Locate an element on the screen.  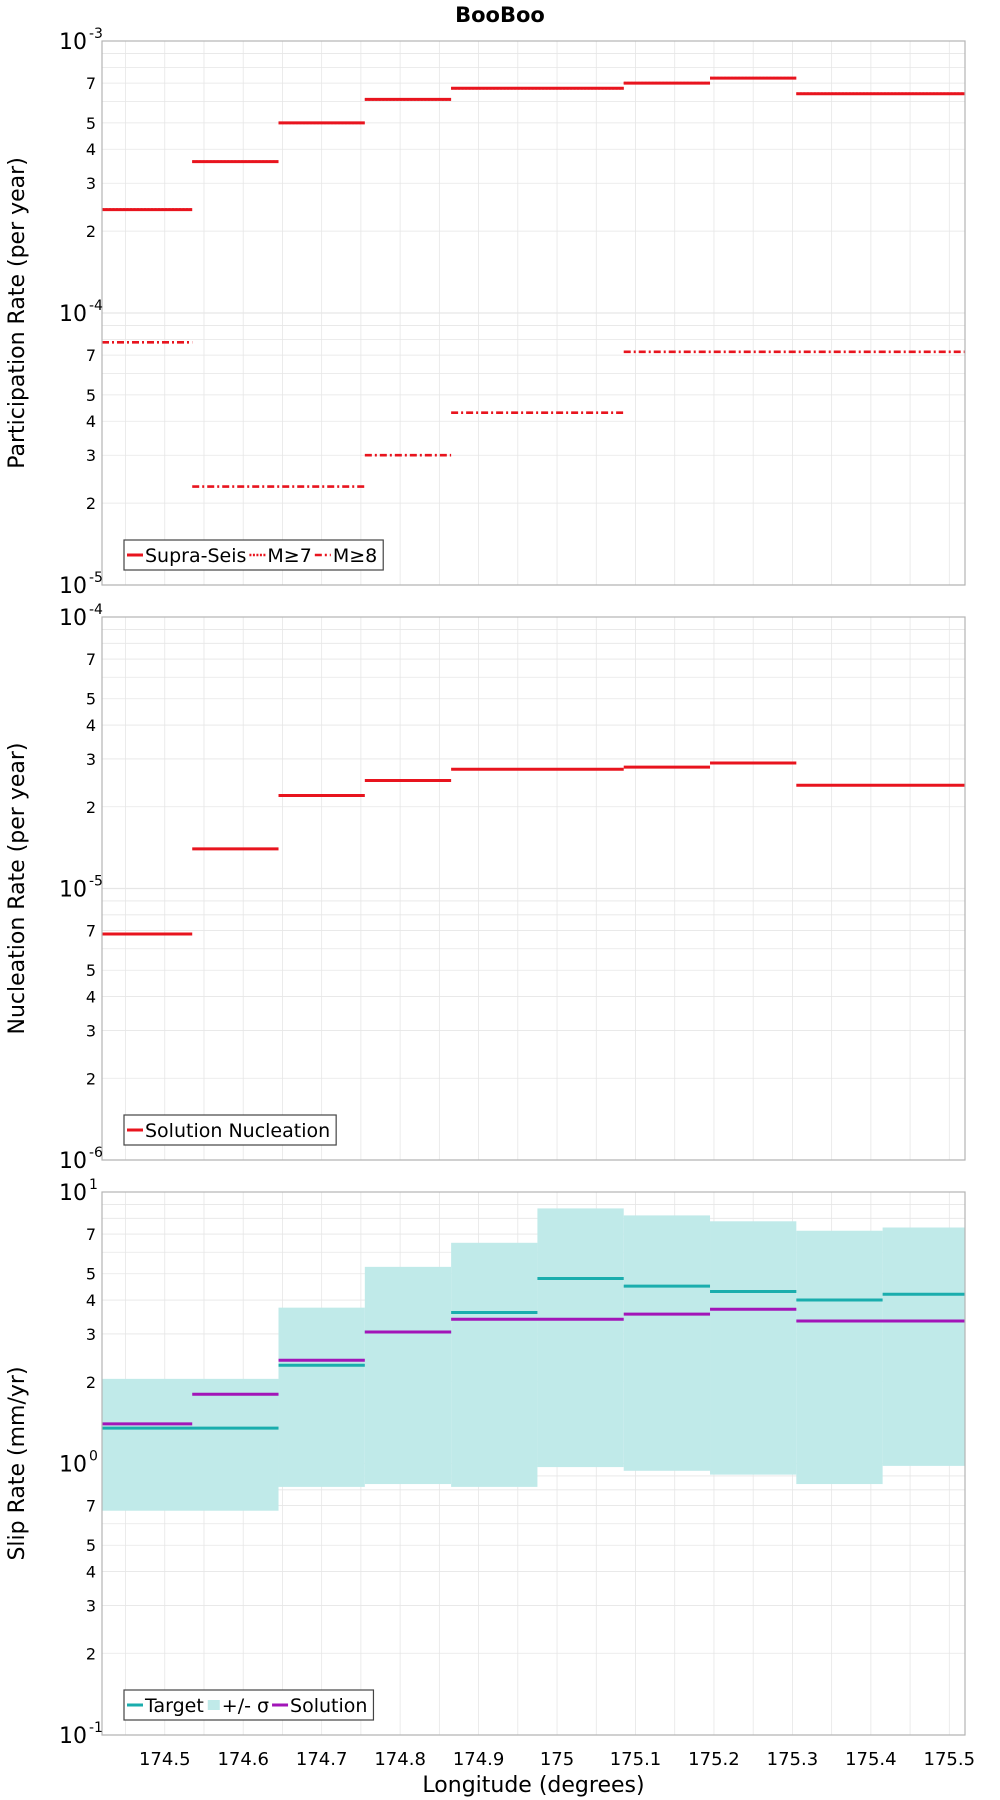
legend-label: Solution Nucleation is located at coordinates (237, 1131).